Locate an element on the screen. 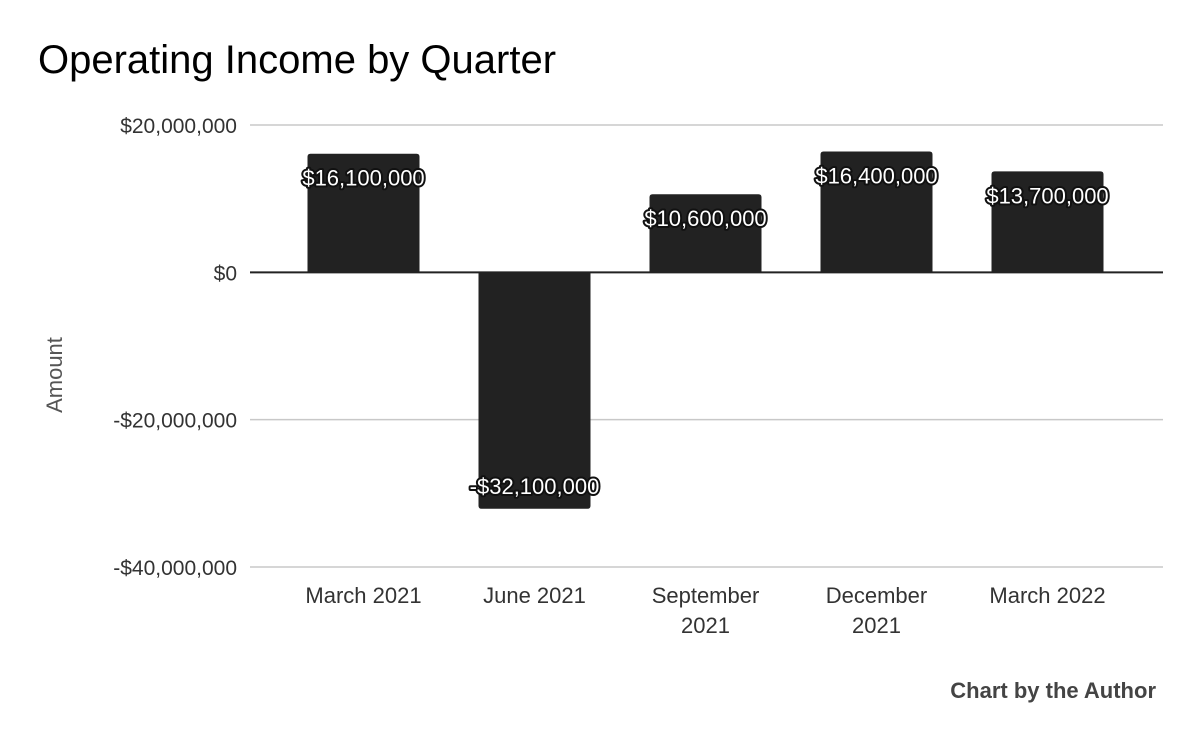 This screenshot has width=1200, height=742. y-tick-label: -$20,000,000 is located at coordinates (175, 421).